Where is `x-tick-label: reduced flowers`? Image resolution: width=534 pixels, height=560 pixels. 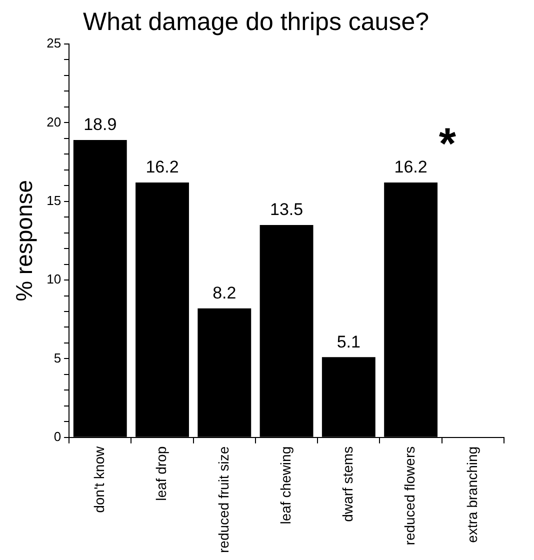
x-tick-label: reduced flowers is located at coordinates (410, 496).